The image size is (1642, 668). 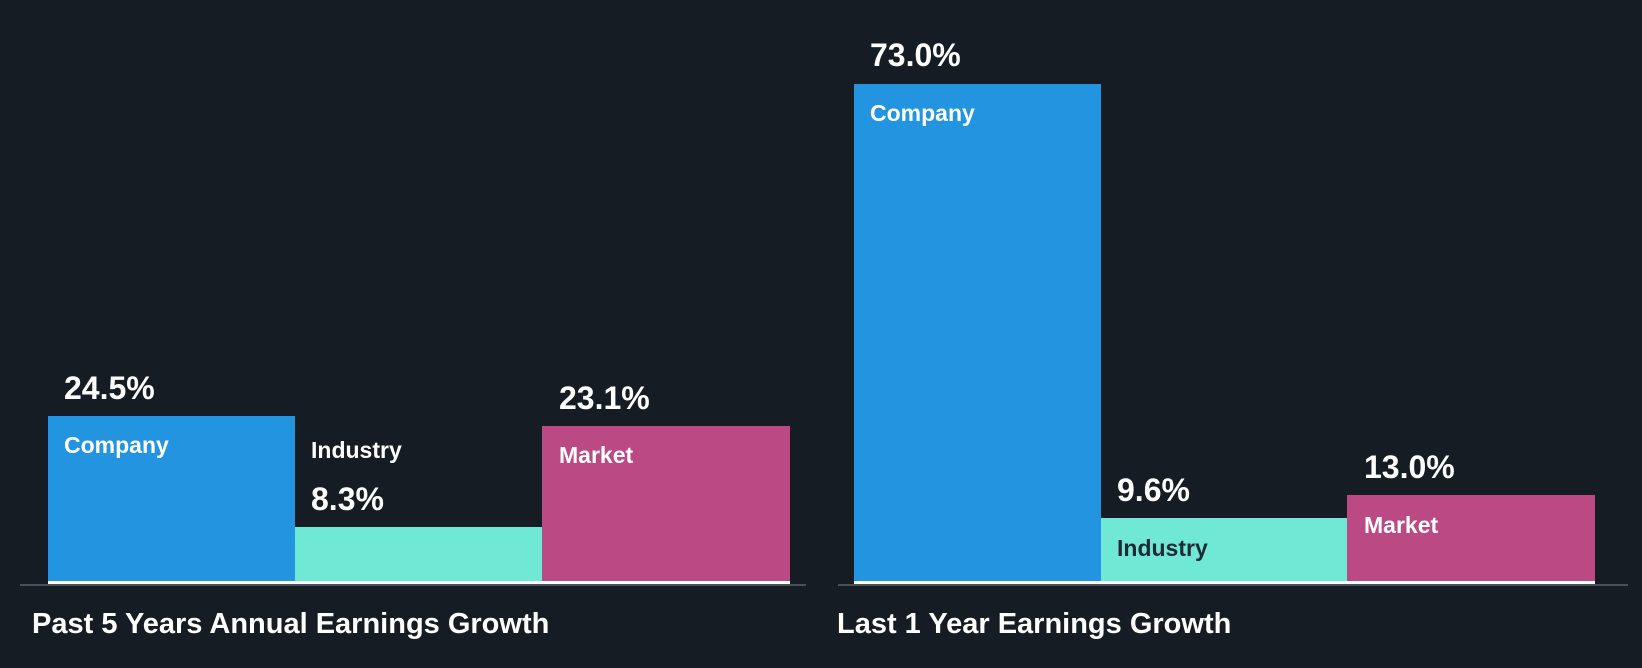 I want to click on market-value: 23.1%, so click(x=604, y=398).